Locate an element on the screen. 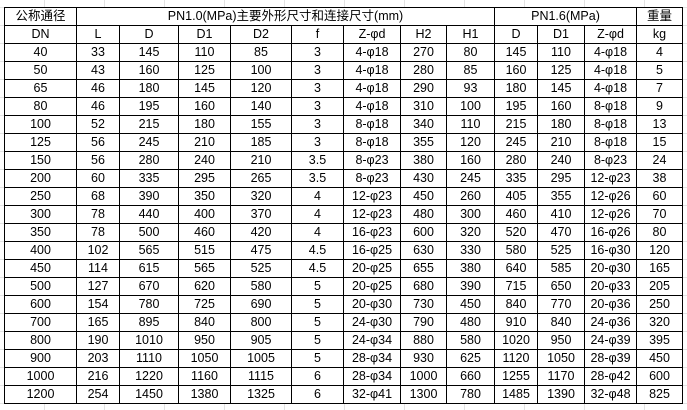 The width and height of the screenshot is (687, 410). table-cell: 370 is located at coordinates (261, 214).